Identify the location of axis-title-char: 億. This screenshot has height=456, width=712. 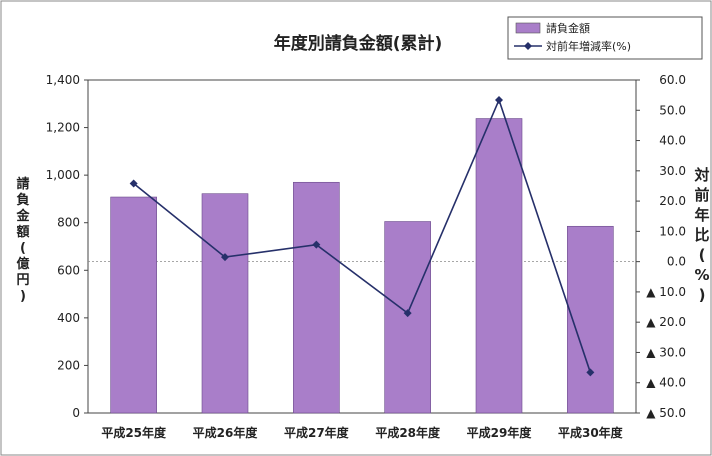
(22, 264).